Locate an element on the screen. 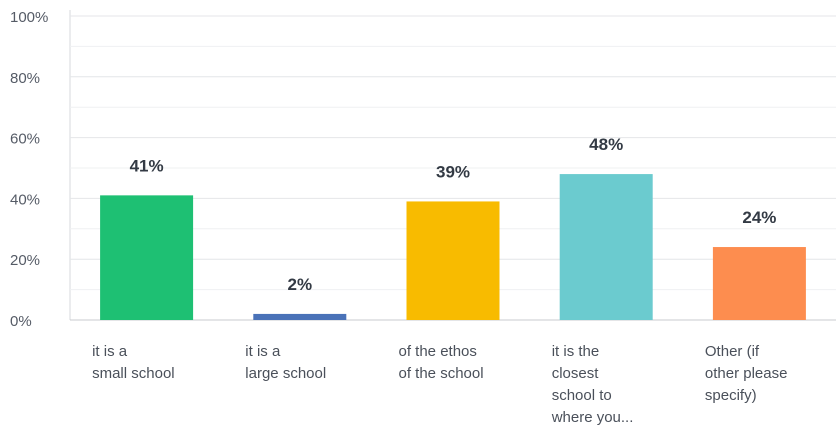 The height and width of the screenshot is (425, 836). category-label-line: it is the is located at coordinates (576, 351).